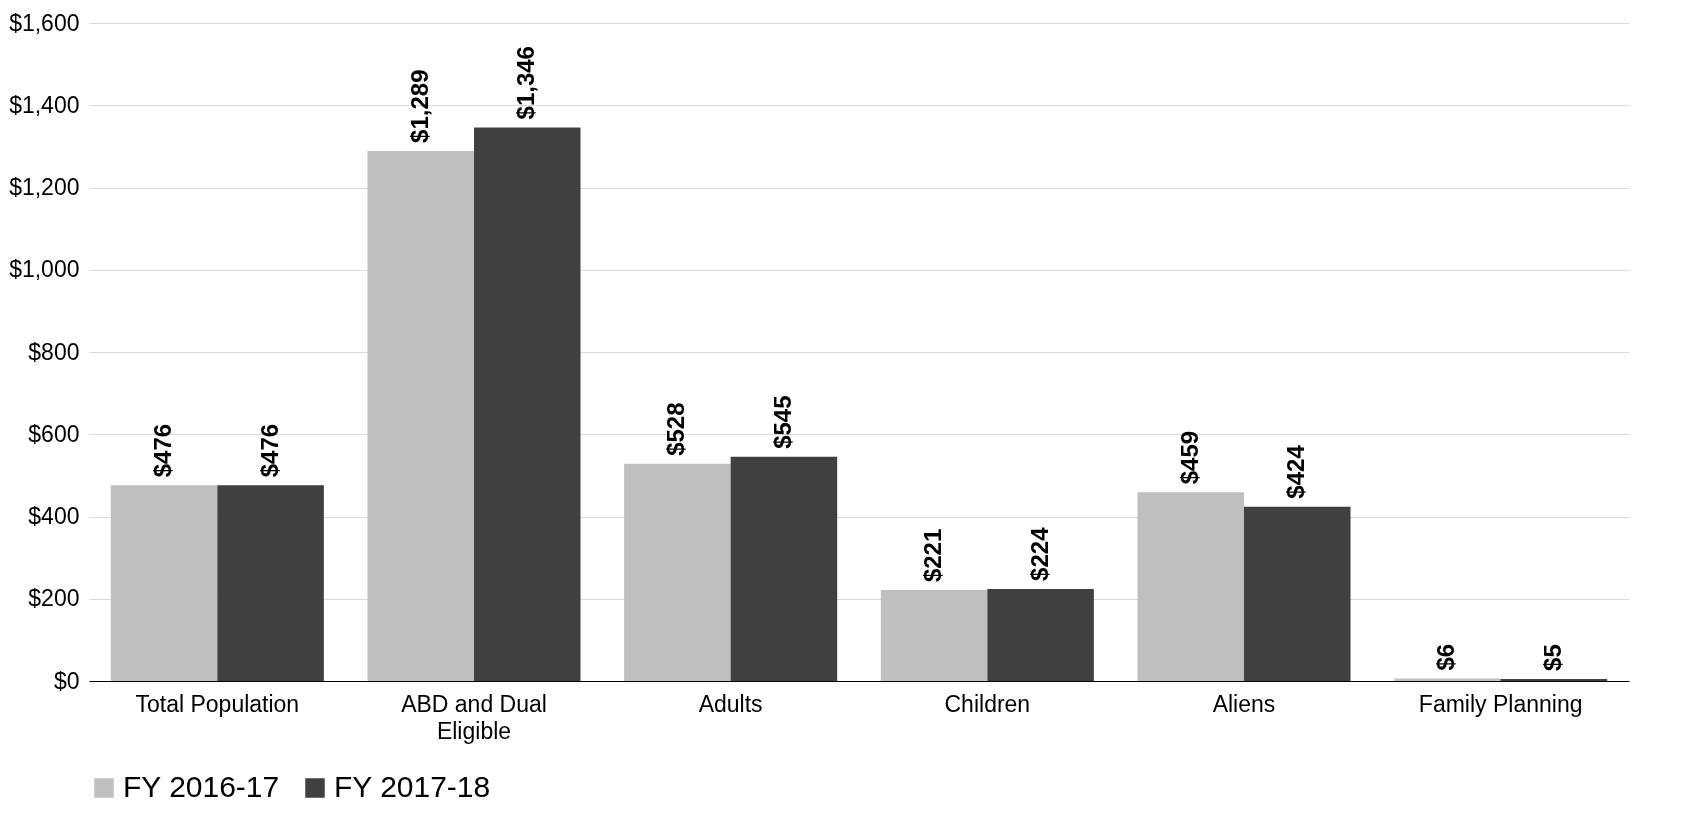  Describe the element at coordinates (676, 429) in the screenshot. I see `data-label: $528` at that location.